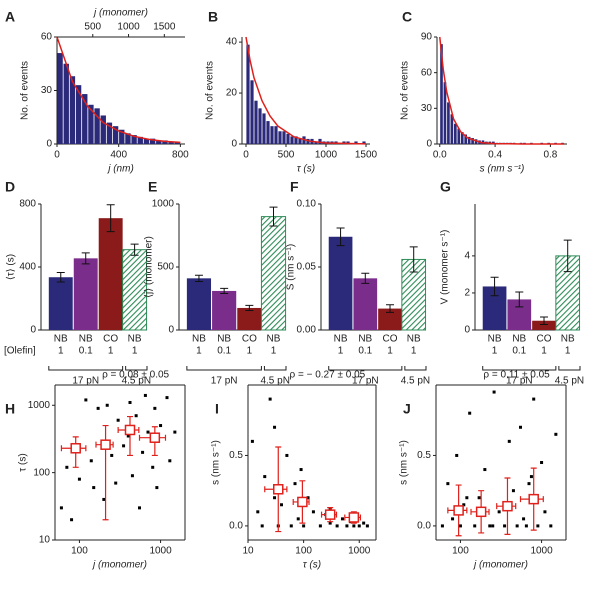 Image resolution: width=599 pixels, height=595 pixels. What do you see at coordinates (149, 267) in the screenshot?
I see `y-axis-label: ⟨j⟩ (monomer)` at bounding box center [149, 267].